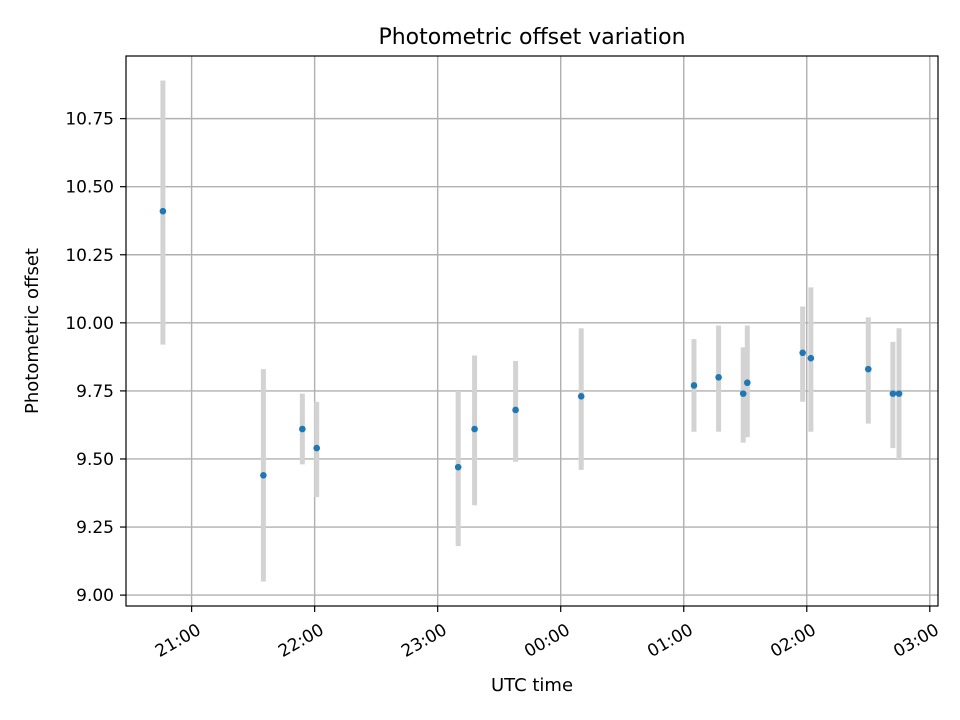 The image size is (960, 720). What do you see at coordinates (178, 641) in the screenshot?
I see `x-tick-label: 21:00` at bounding box center [178, 641].